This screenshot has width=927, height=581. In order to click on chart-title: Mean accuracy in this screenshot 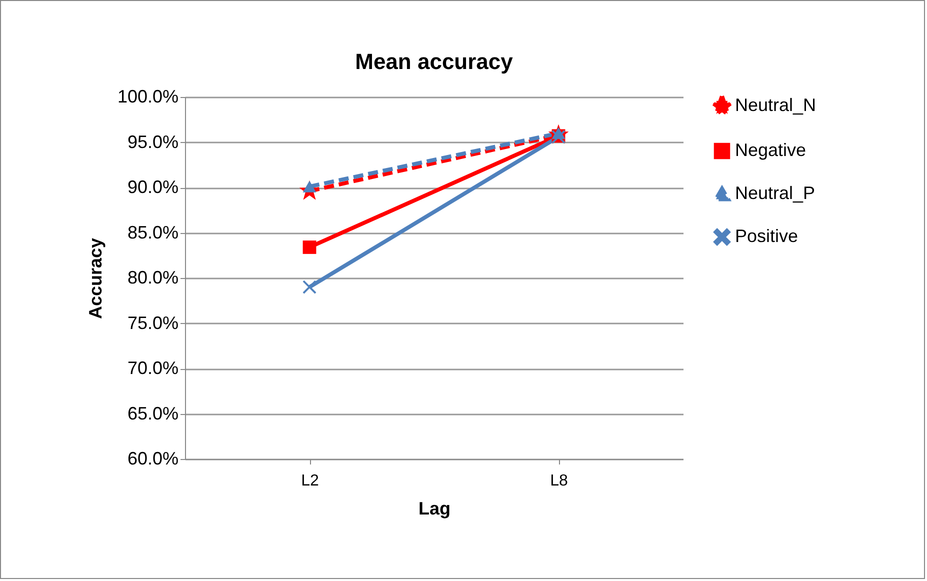, I will do `click(434, 61)`.